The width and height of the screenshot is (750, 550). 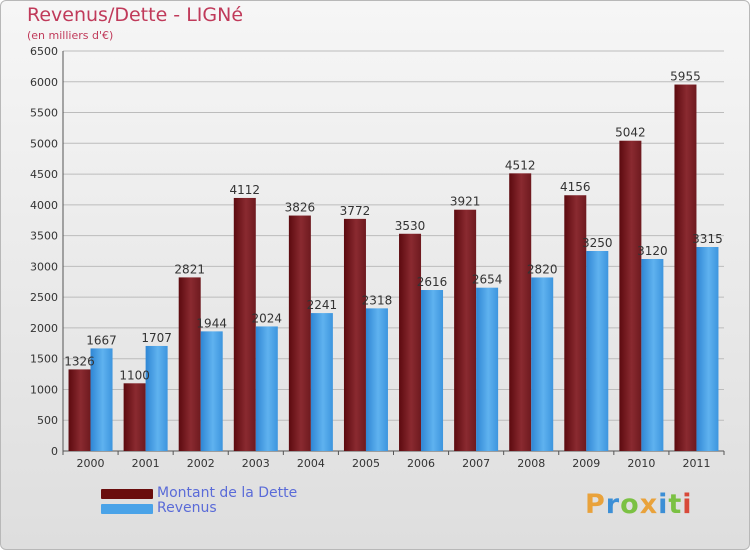 What do you see at coordinates (44, 266) in the screenshot?
I see `y-tick-label: 3000` at bounding box center [44, 266].